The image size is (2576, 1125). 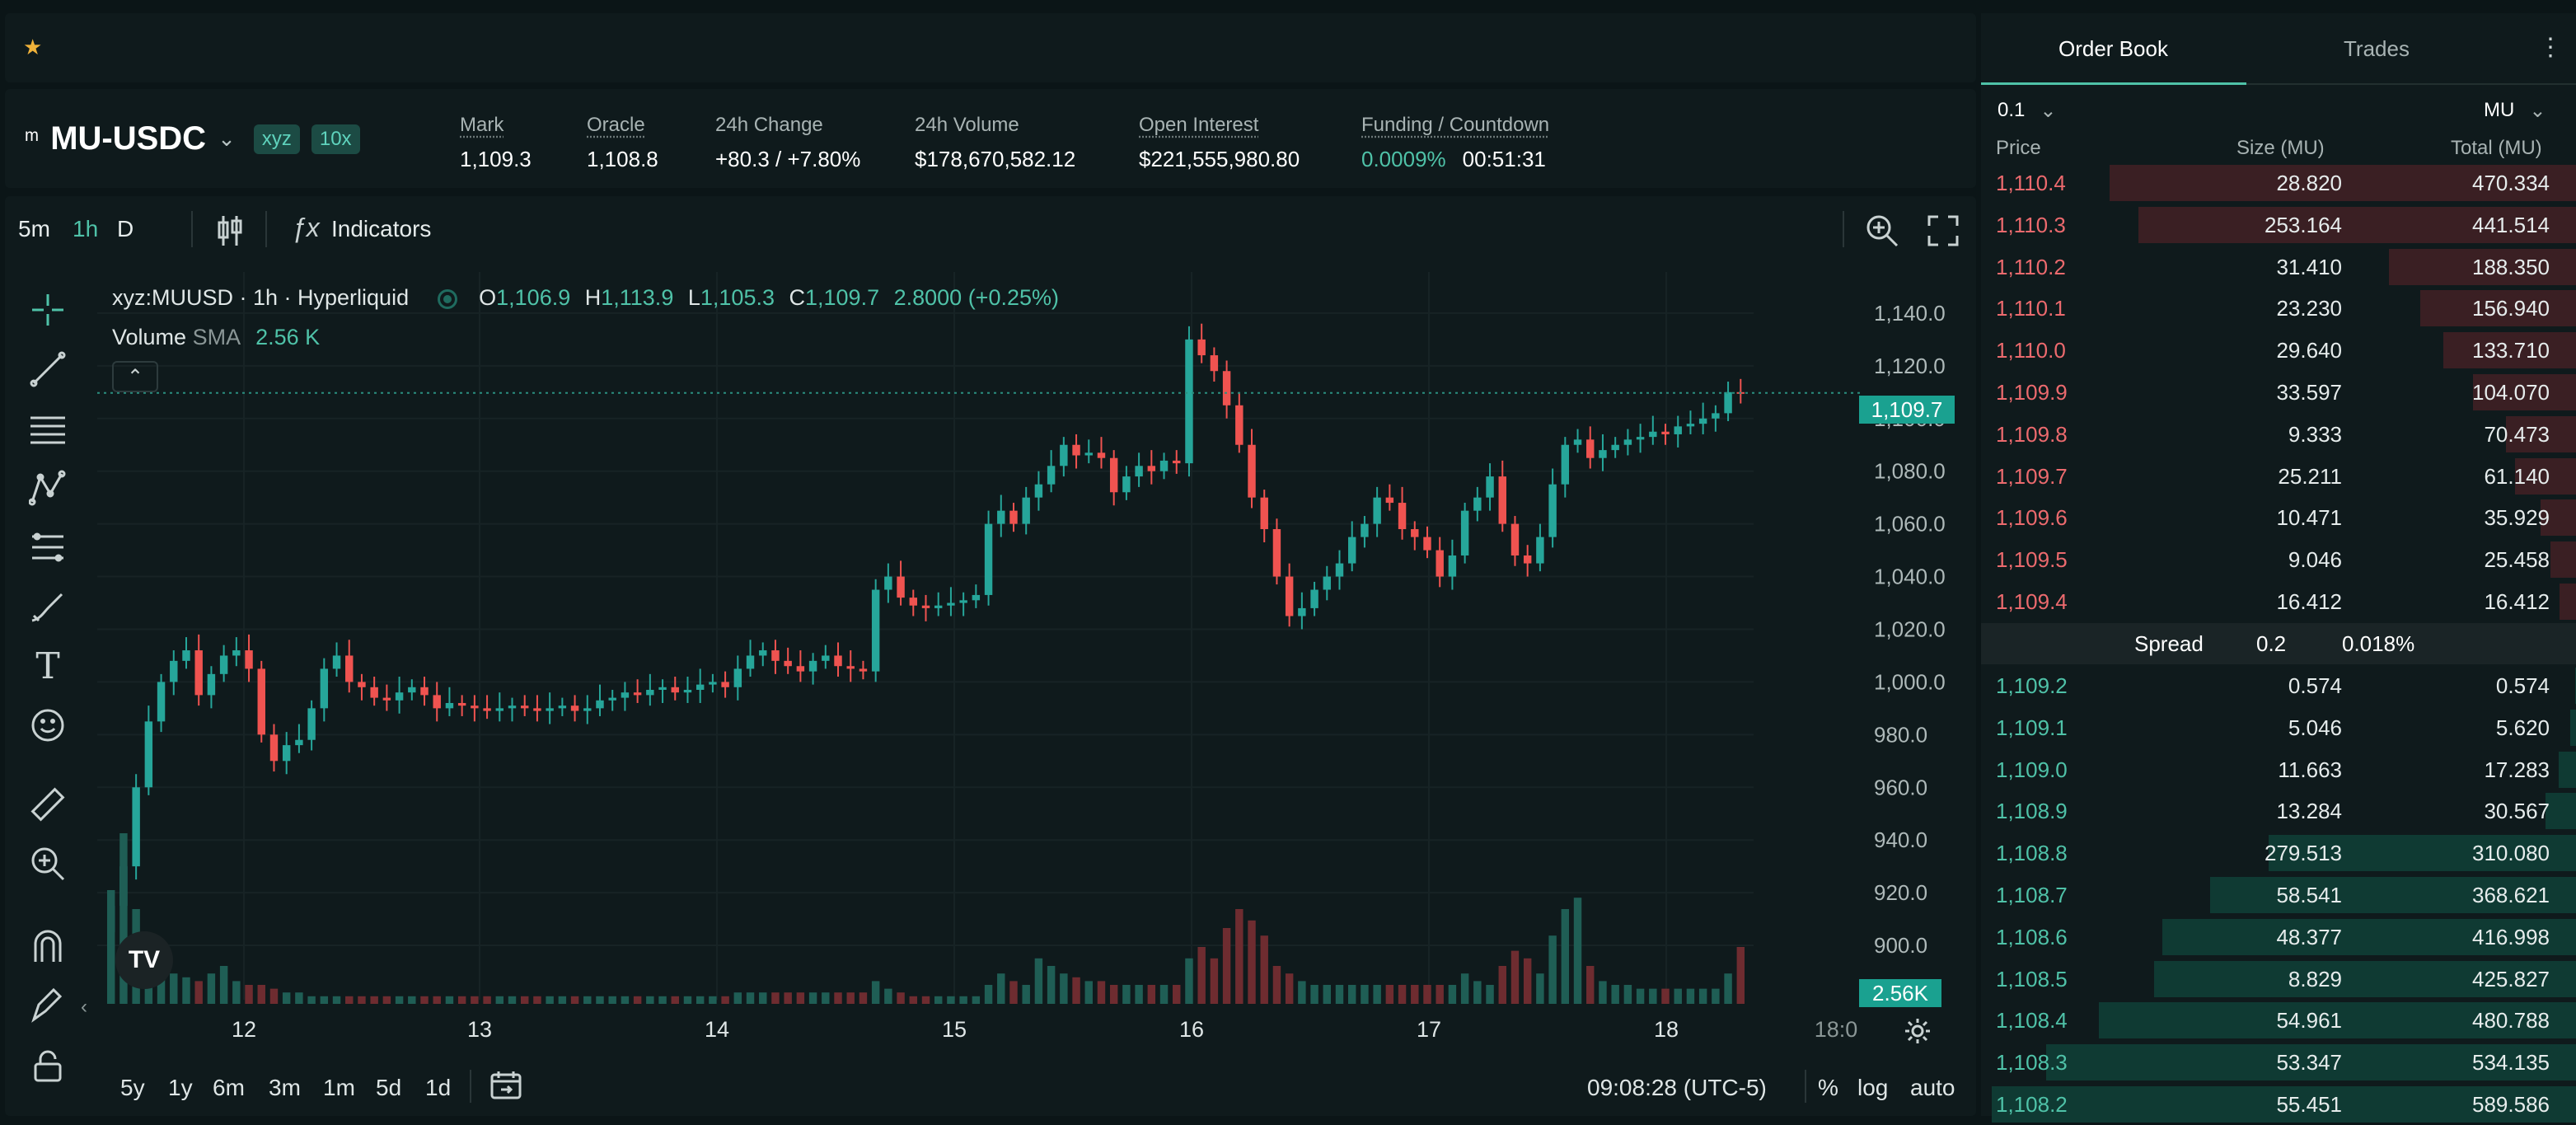 I want to click on ask-row: 1,110.0 29.640 133.710, so click(x=2278, y=350).